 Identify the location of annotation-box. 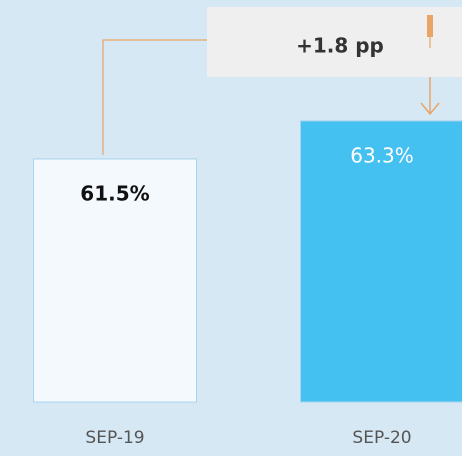
(334, 42).